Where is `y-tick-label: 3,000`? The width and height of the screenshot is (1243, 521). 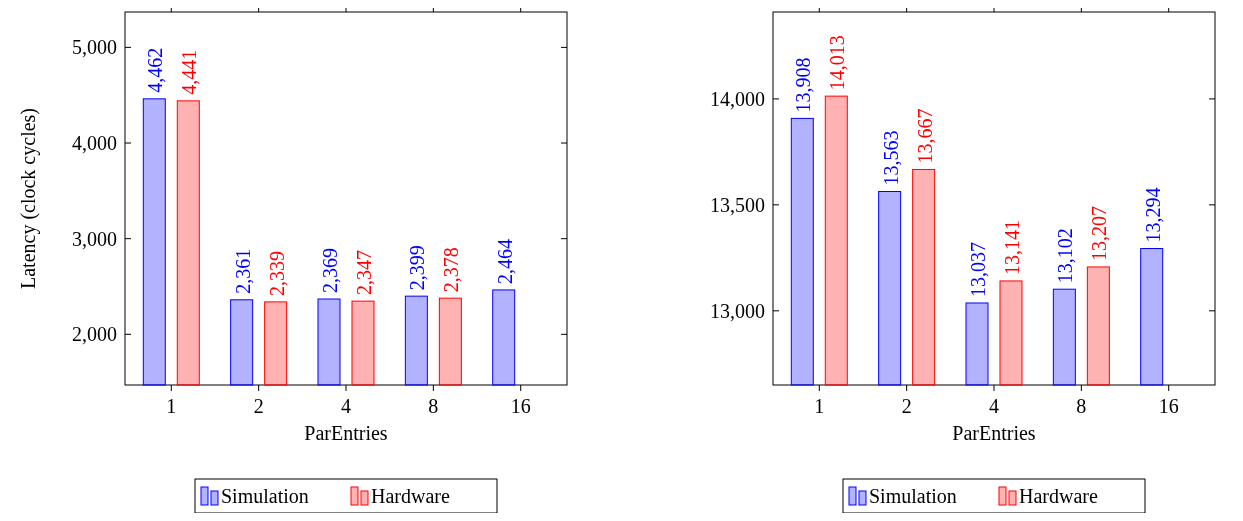 y-tick-label: 3,000 is located at coordinates (94, 238).